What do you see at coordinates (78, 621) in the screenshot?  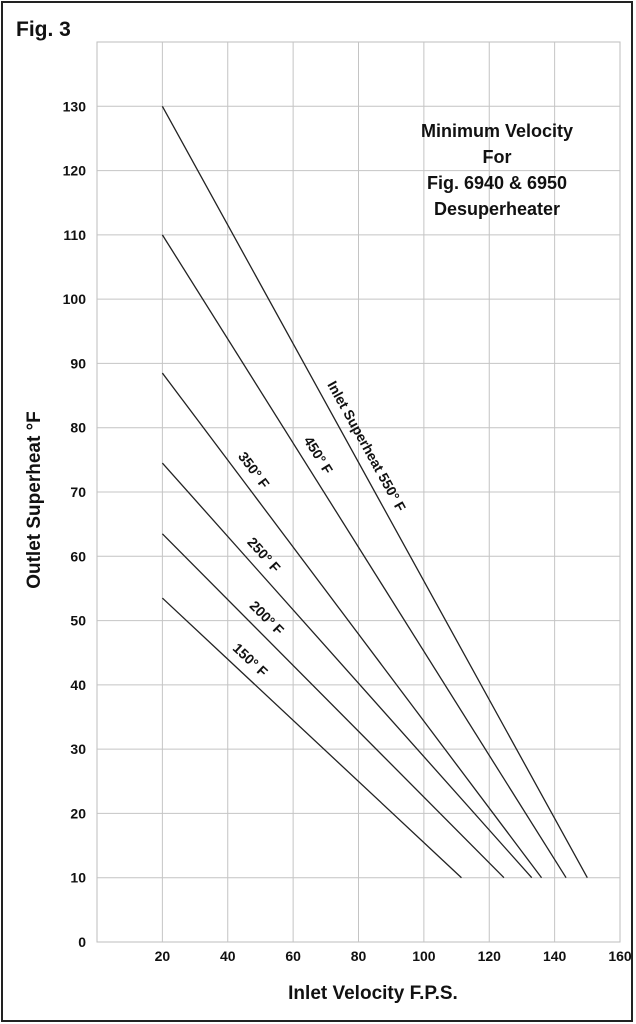 I see `y-tick-label: 50` at bounding box center [78, 621].